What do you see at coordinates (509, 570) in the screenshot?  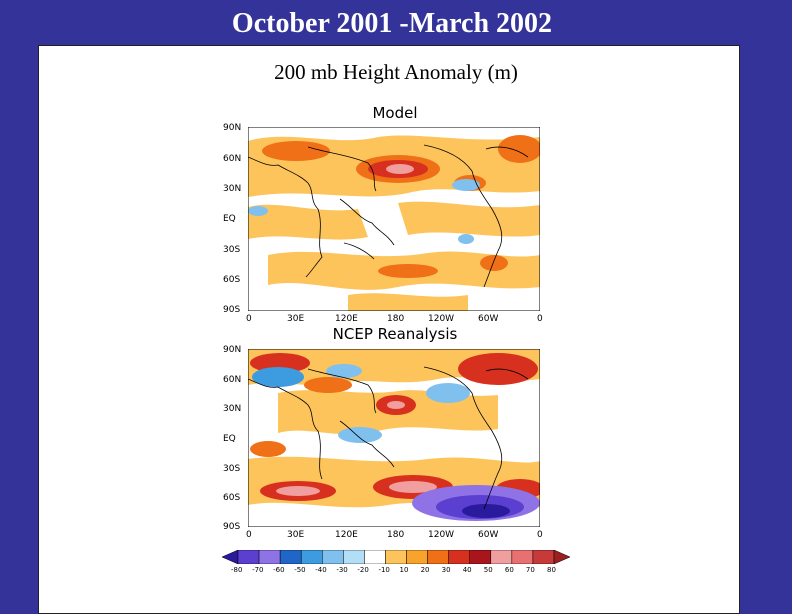 I see `colorbar-tick-label: 60` at bounding box center [509, 570].